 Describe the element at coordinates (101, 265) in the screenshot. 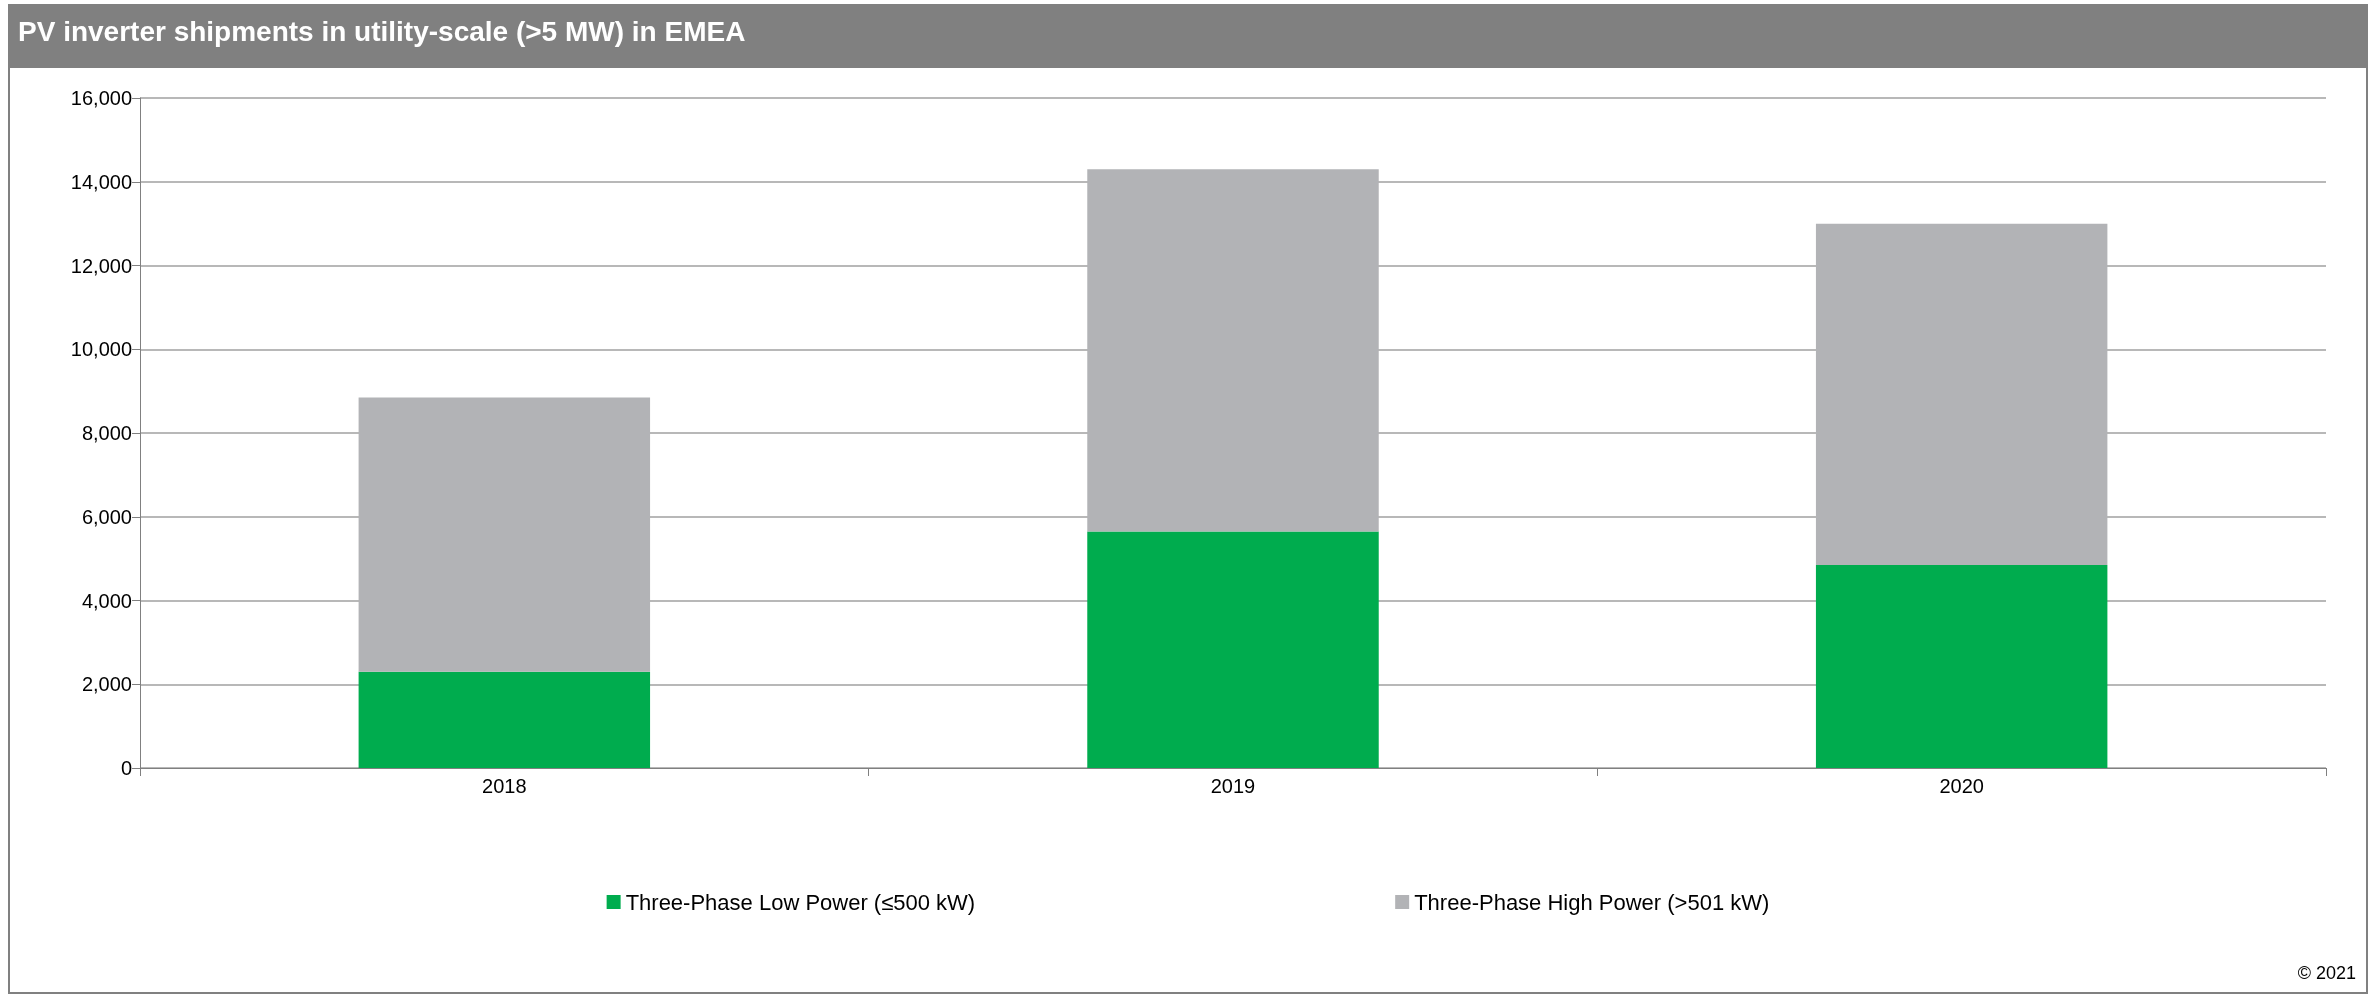

I see `y-tick-label: 12,000` at that location.